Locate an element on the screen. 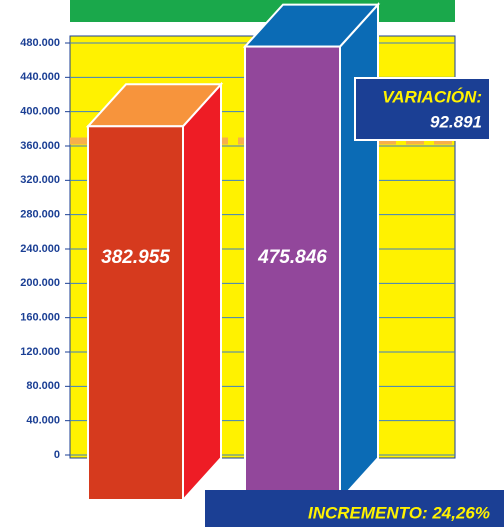 The width and height of the screenshot is (504, 527). header-band is located at coordinates (262, 11).